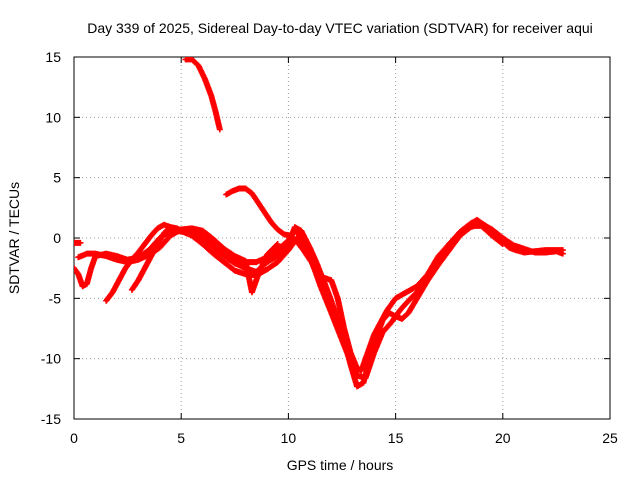 Image resolution: width=640 pixels, height=480 pixels. I want to click on y-tick-label: 10, so click(53, 117).